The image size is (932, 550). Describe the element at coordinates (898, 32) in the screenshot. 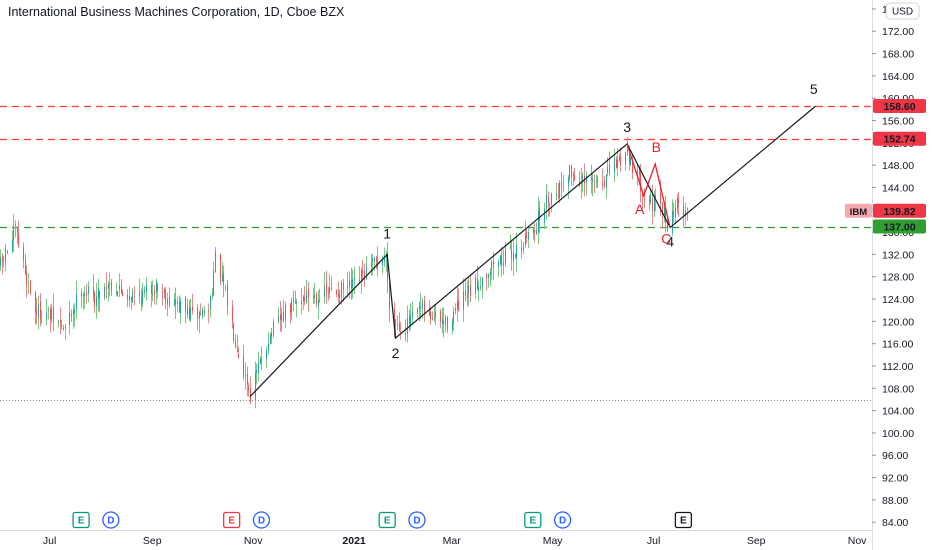

I see `price-tick-label: 172.00` at that location.